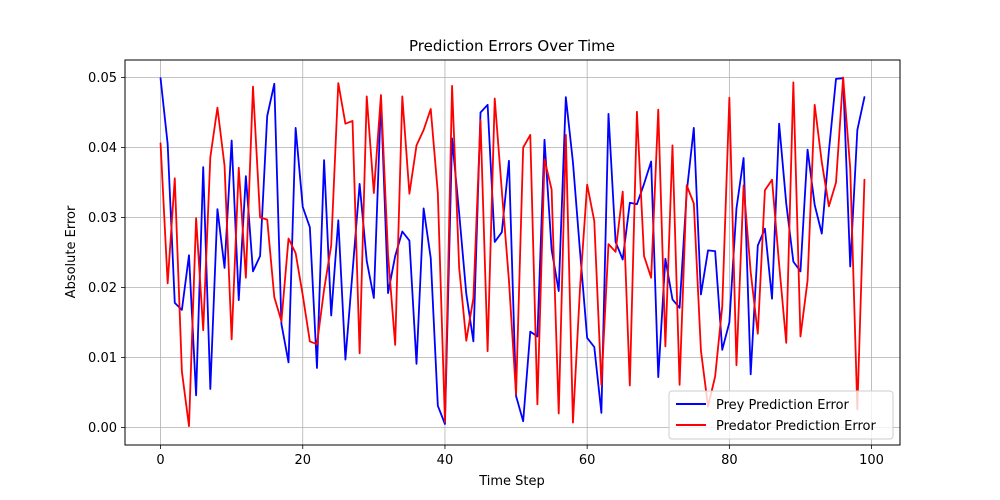  I want to click on legend-label-predator: Predator Prediction Error, so click(796, 426).